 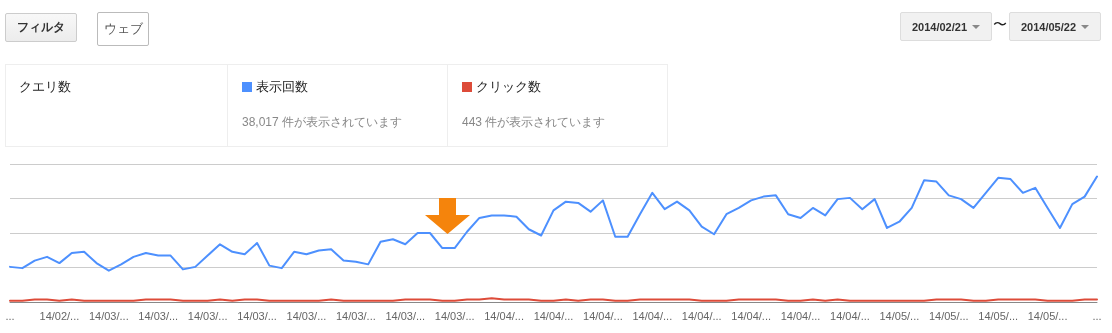 I want to click on text: 2014/02/21, so click(x=939, y=26).